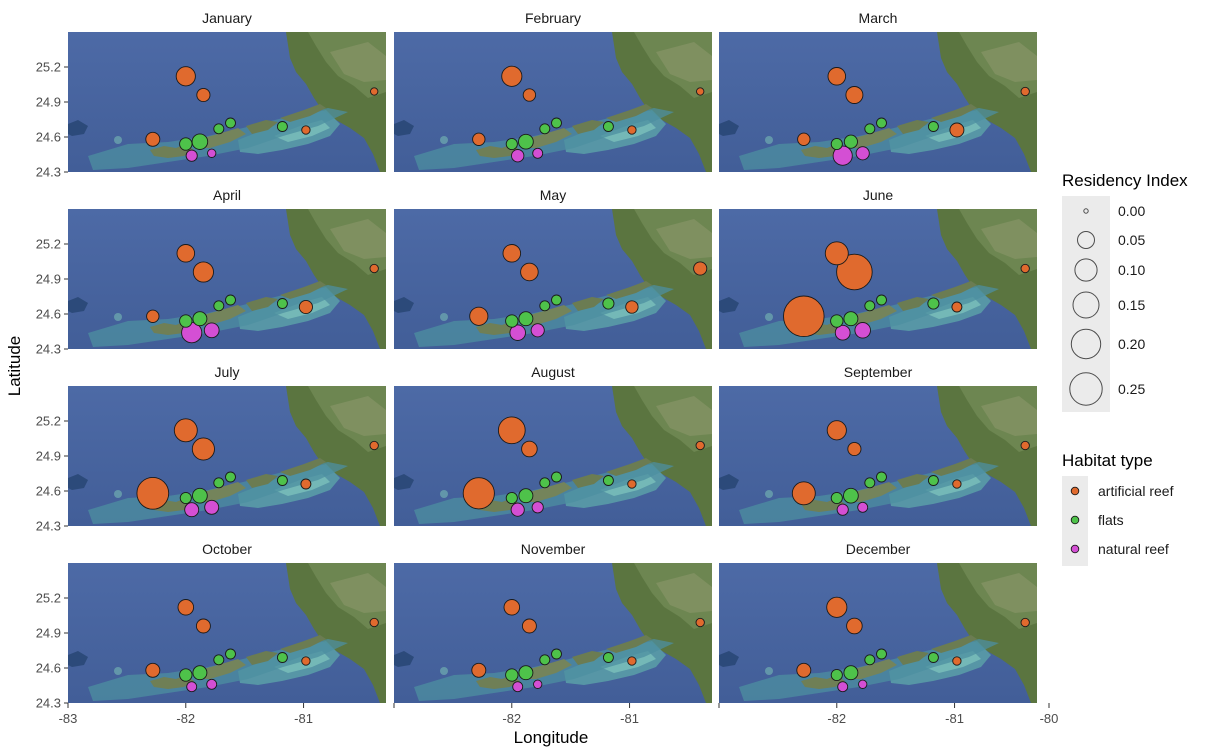 This screenshot has width=1211, height=748. I want to click on color-legend-label: artificial reef, so click(1136, 491).